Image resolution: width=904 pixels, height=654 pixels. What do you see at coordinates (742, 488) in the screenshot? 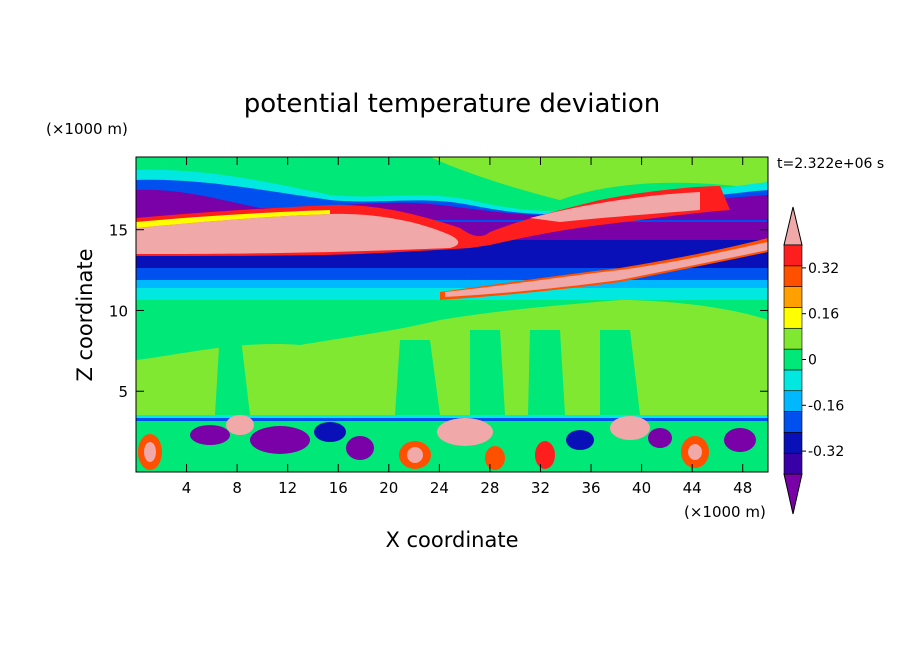
I see `x-tick-label: 48` at bounding box center [742, 488].